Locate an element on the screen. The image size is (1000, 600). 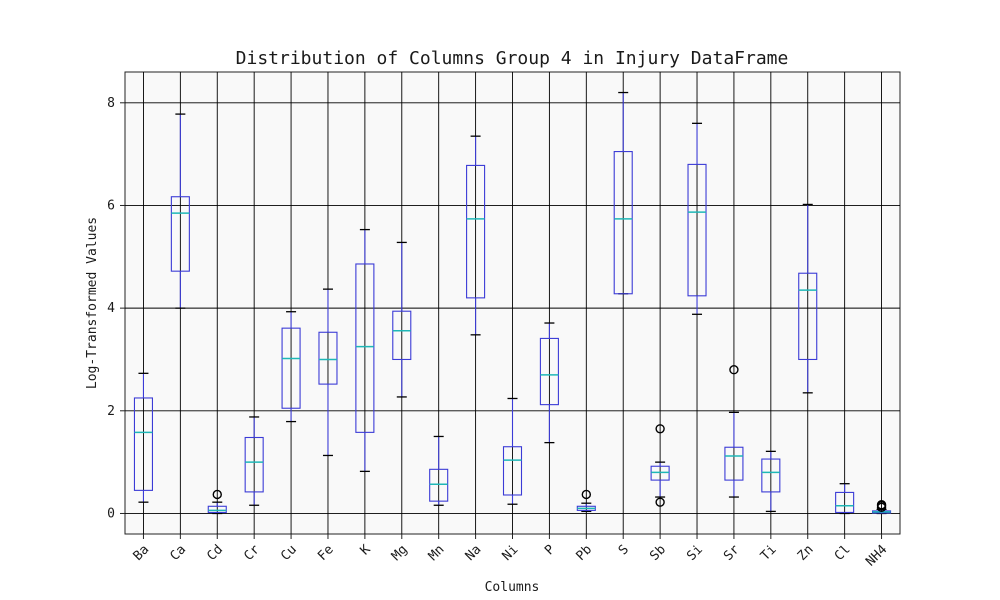
x-tick-label-ba: Ba is located at coordinates (142, 553).